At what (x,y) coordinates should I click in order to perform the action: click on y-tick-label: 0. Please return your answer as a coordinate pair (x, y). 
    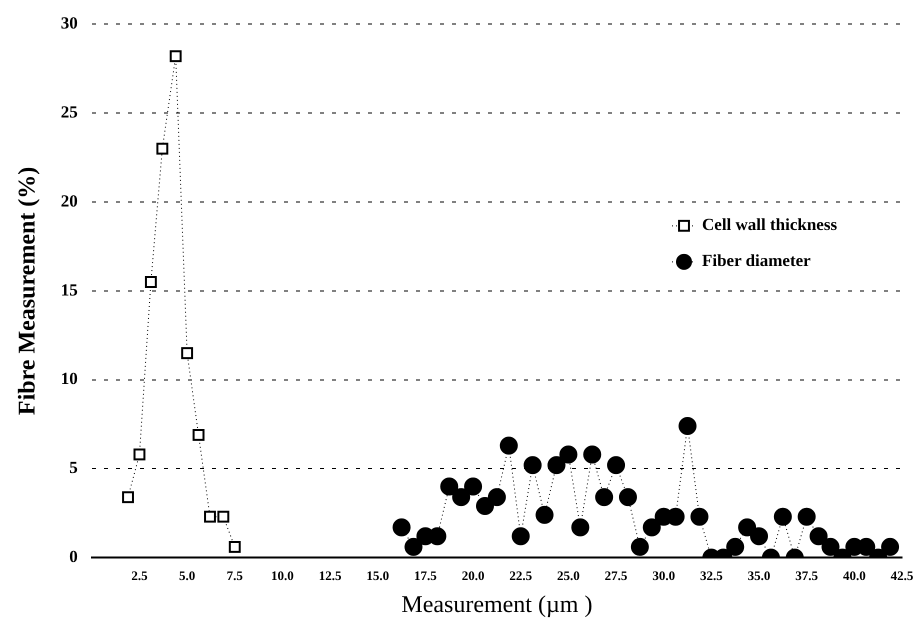
    Looking at the image, I should click on (73, 556).